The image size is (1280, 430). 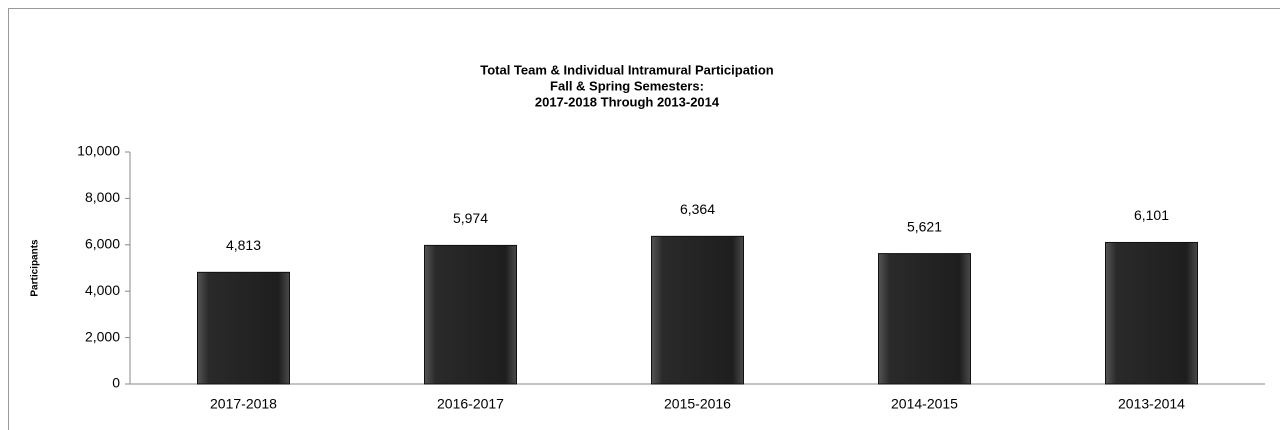 What do you see at coordinates (470, 218) in the screenshot?
I see `value-label: 5,974` at bounding box center [470, 218].